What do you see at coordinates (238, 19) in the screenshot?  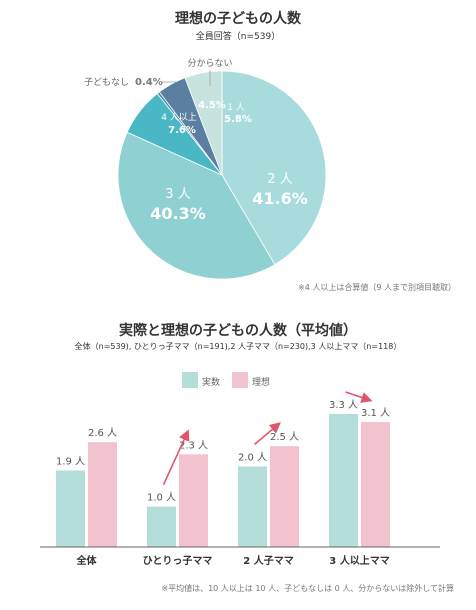 I see `pie-chart-title: 理想の子どもの人数` at bounding box center [238, 19].